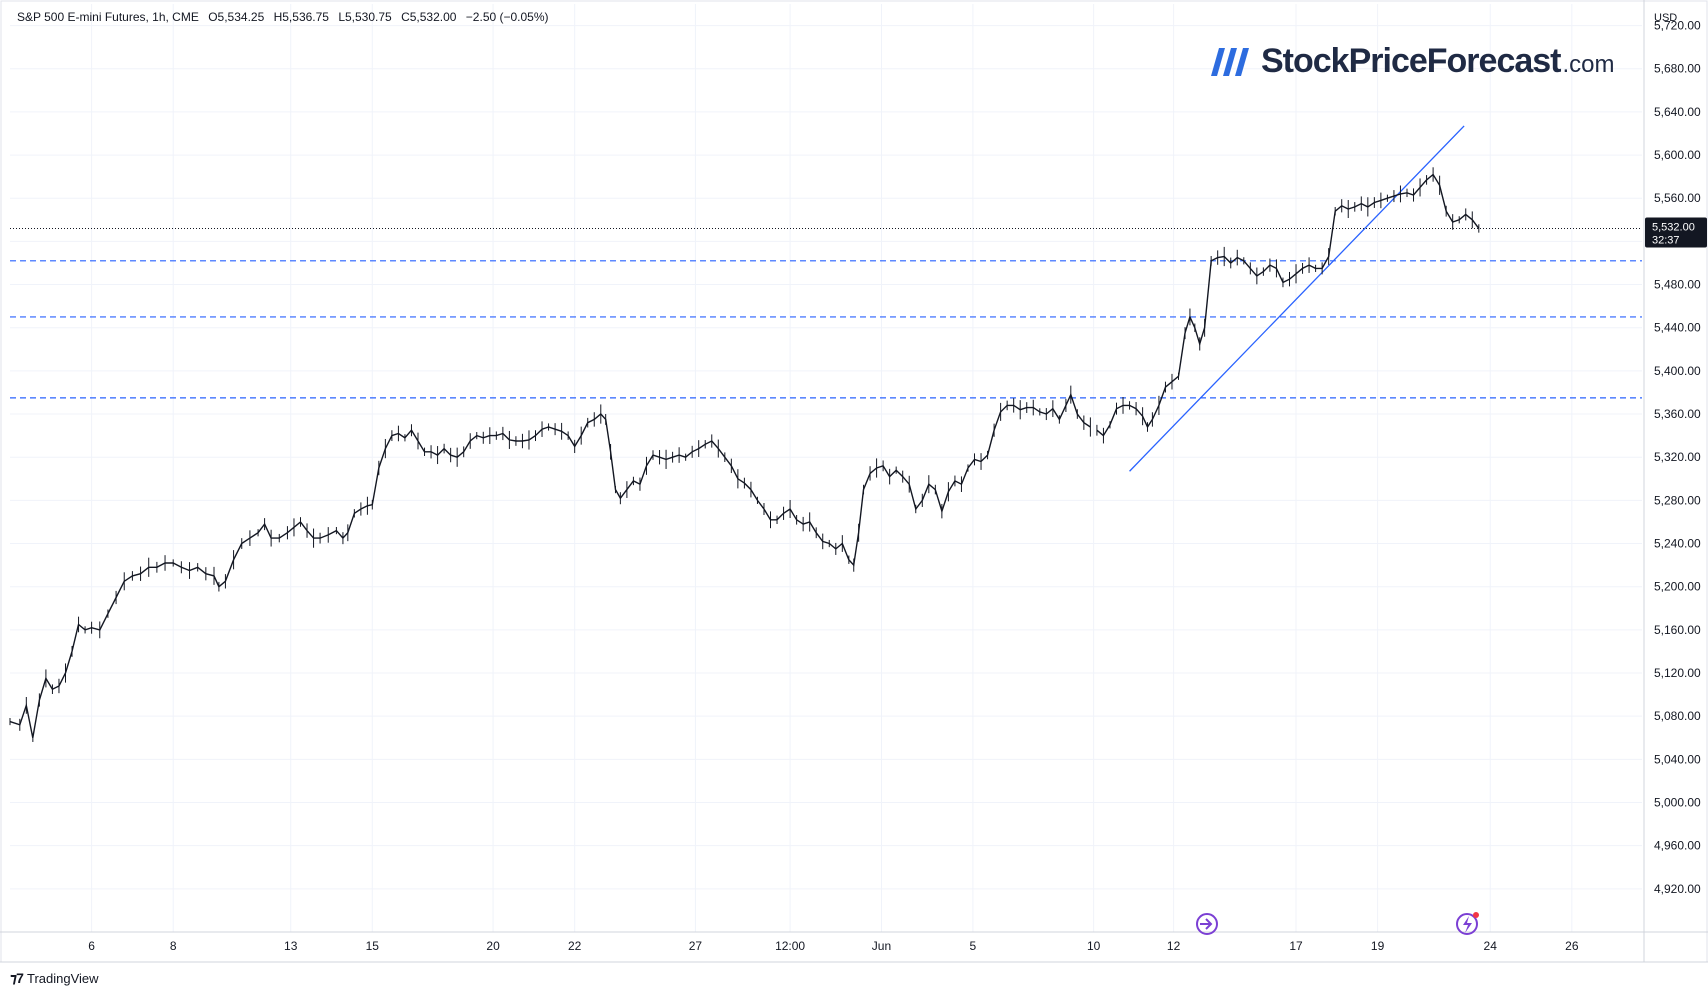 The image size is (1708, 992). Describe the element at coordinates (575, 946) in the screenshot. I see `time-tick-label: 22` at that location.